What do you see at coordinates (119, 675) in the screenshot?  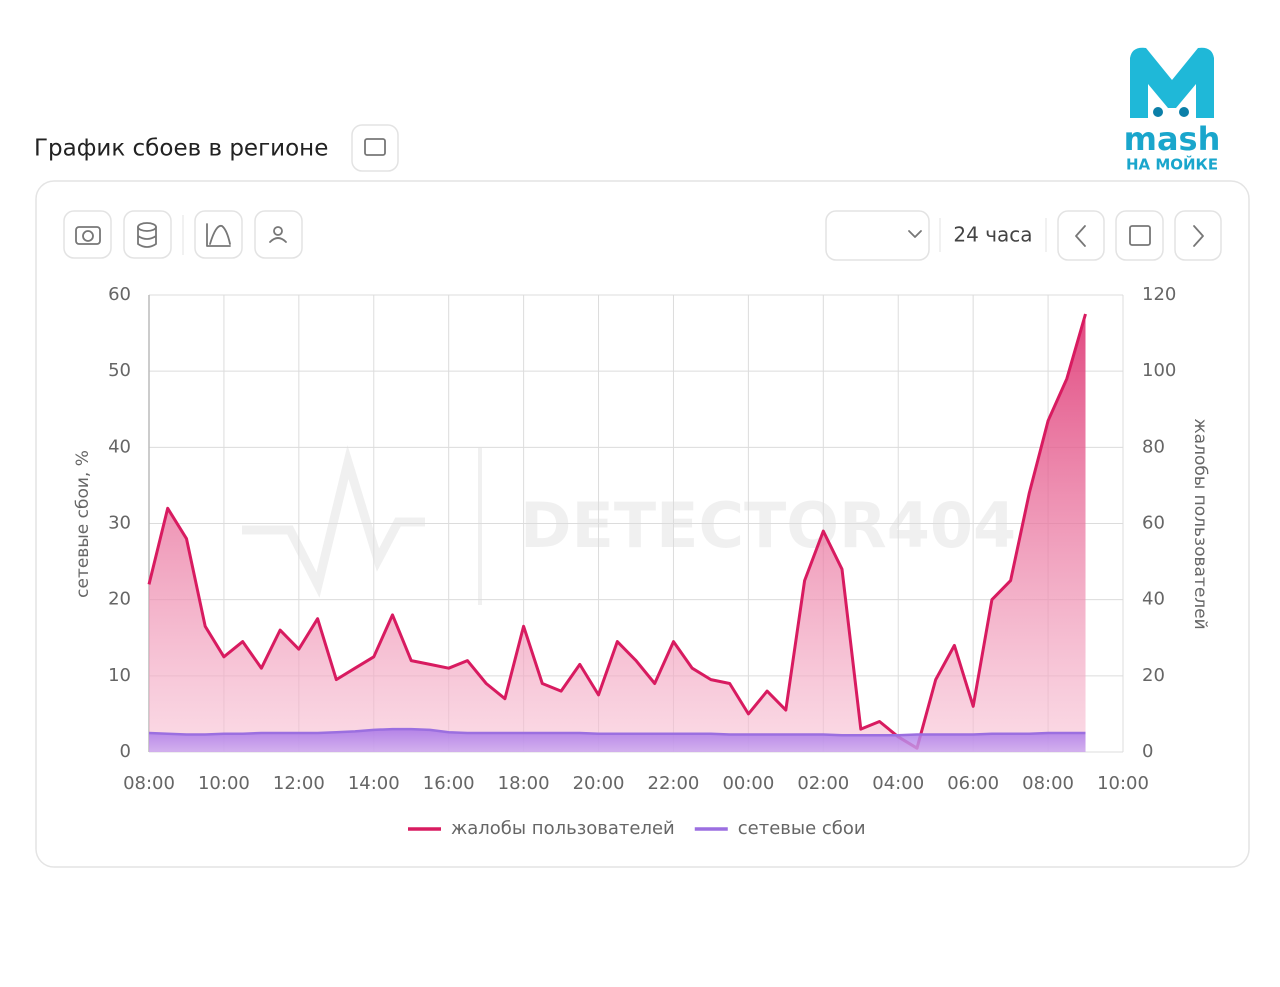 I see `y-tick-label: 10` at bounding box center [119, 675].